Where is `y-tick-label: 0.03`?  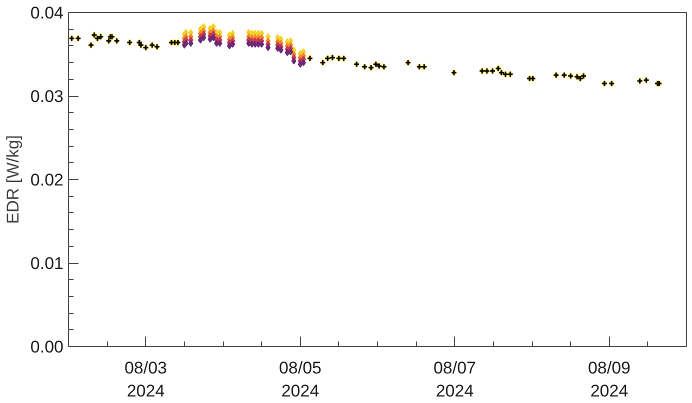
y-tick-label: 0.03 is located at coordinates (47, 96).